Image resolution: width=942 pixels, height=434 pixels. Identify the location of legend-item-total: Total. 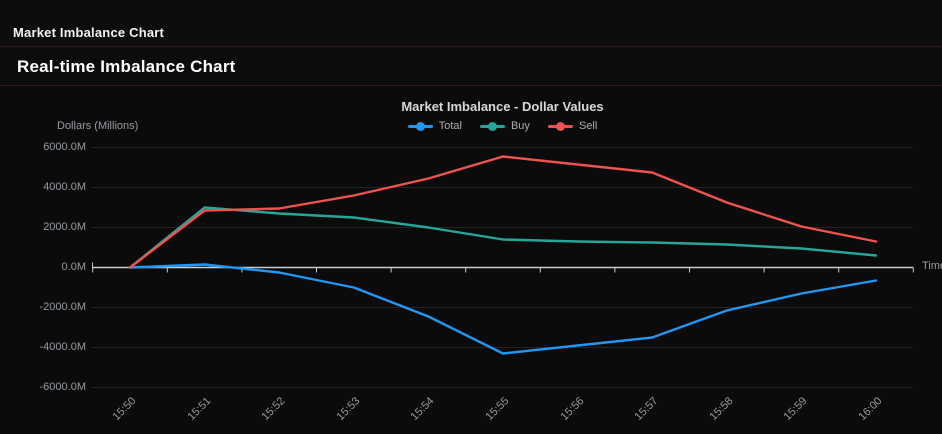
(434, 126).